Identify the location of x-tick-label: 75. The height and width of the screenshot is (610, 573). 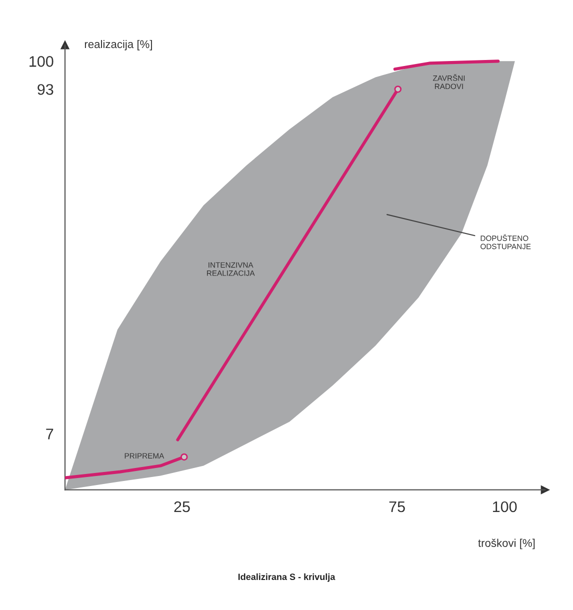
(397, 507).